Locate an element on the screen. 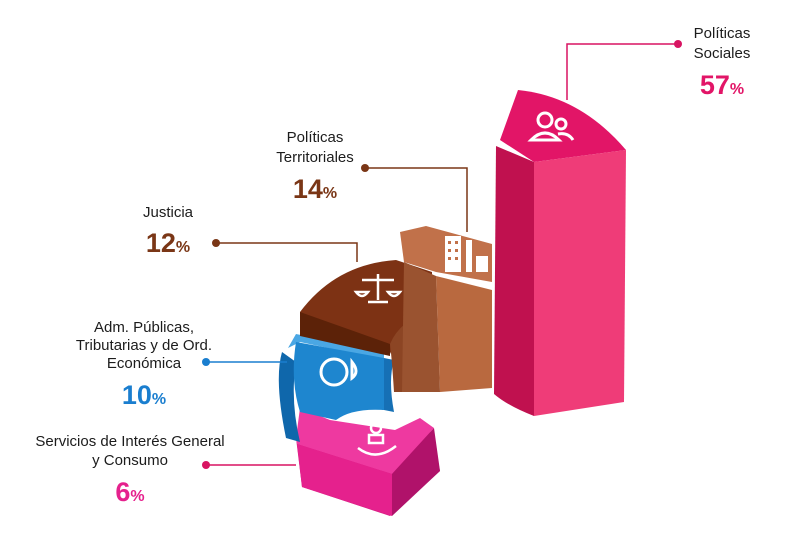  segment-adm is located at coordinates (336, 388).